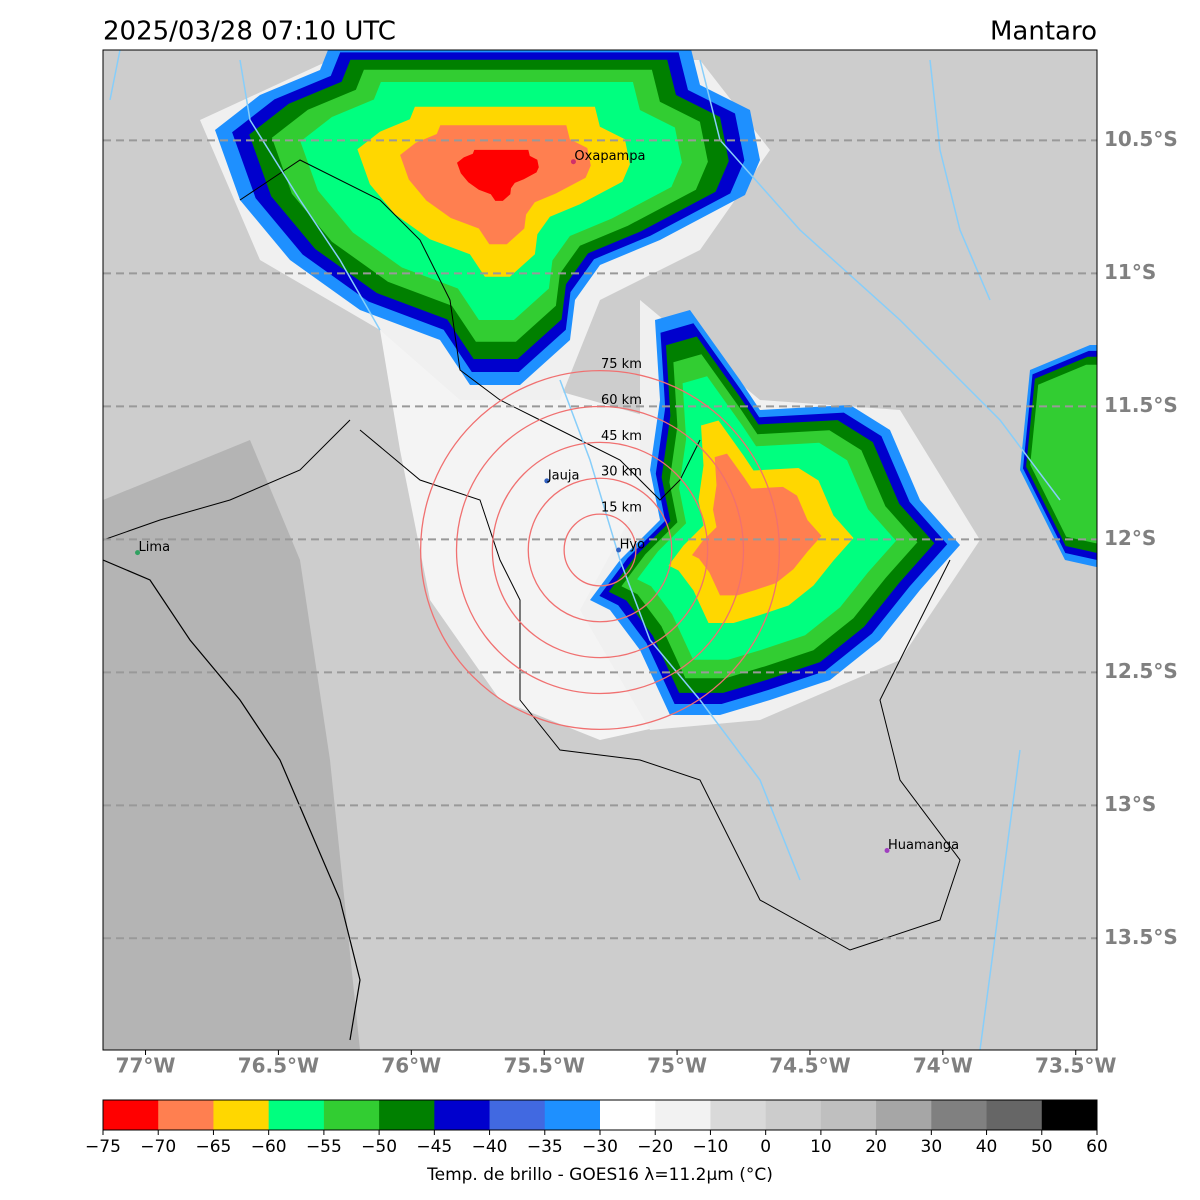 This screenshot has height=1200, width=1200. I want to click on title: 2025/03/28 07:10 UTC, so click(249, 32).